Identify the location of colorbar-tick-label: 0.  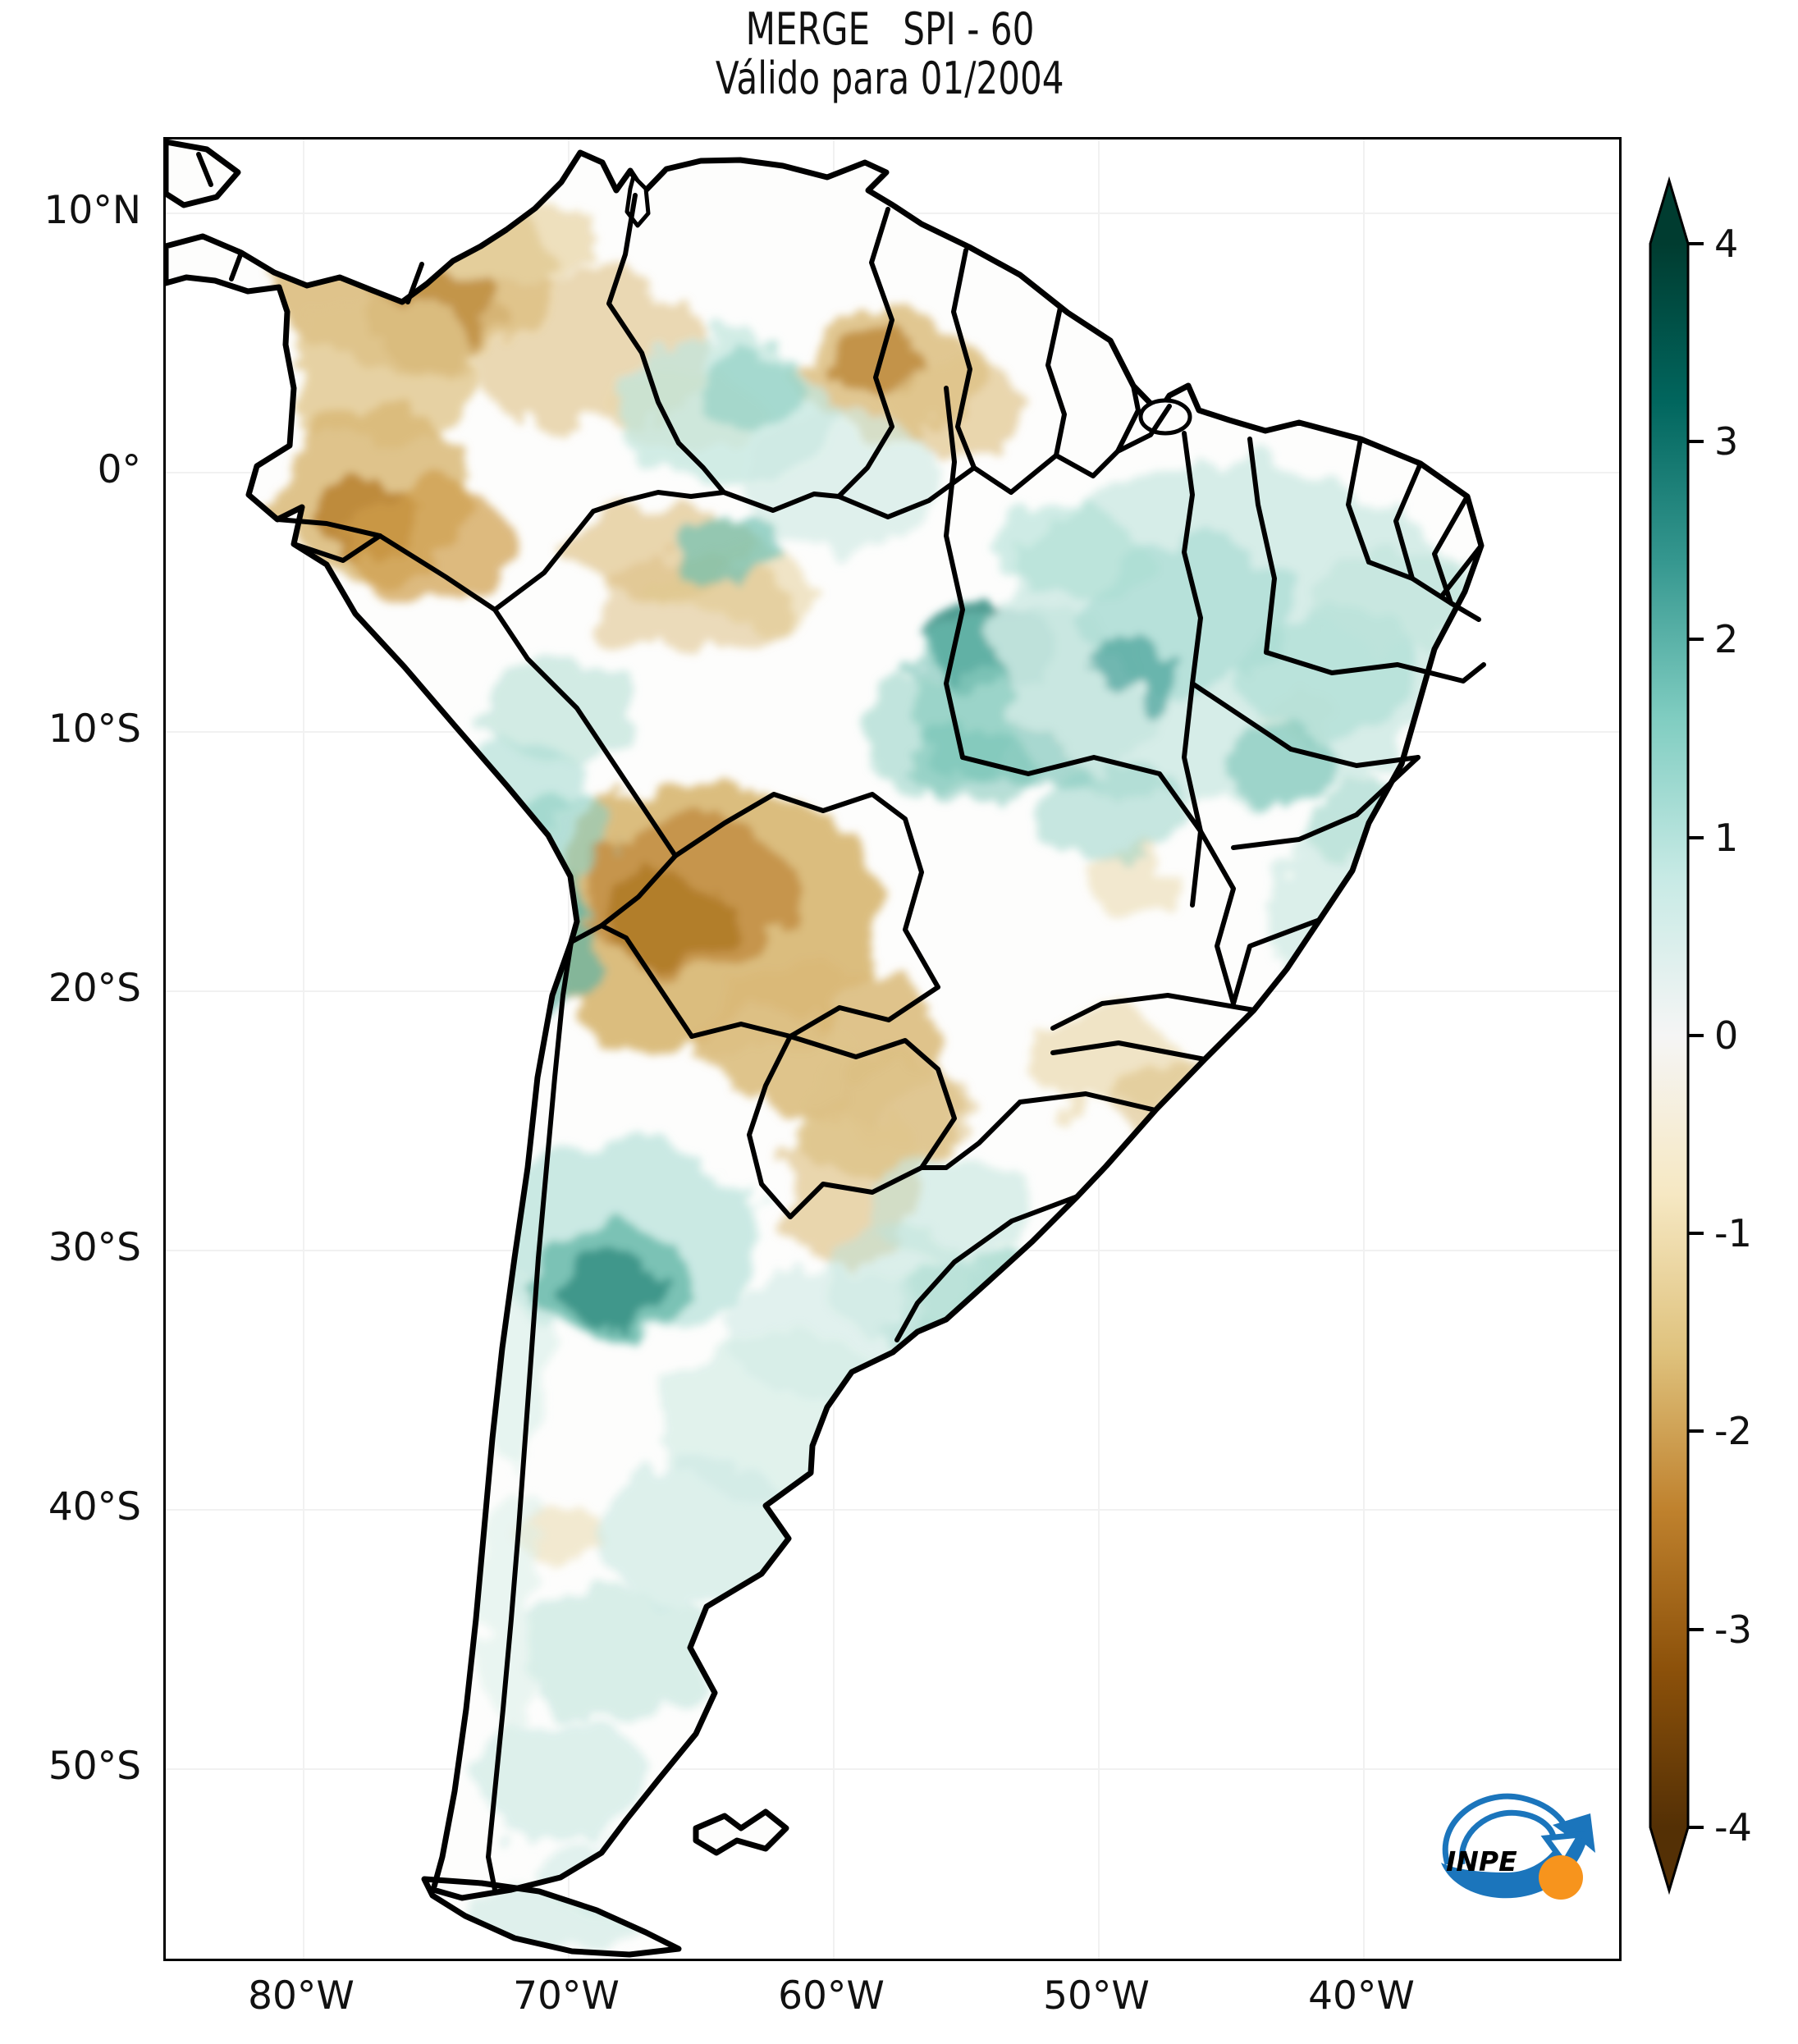
(1726, 1035).